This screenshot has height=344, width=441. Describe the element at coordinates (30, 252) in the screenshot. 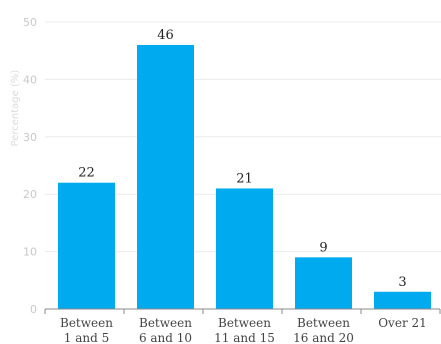

I see `y-tick-label: 10` at that location.